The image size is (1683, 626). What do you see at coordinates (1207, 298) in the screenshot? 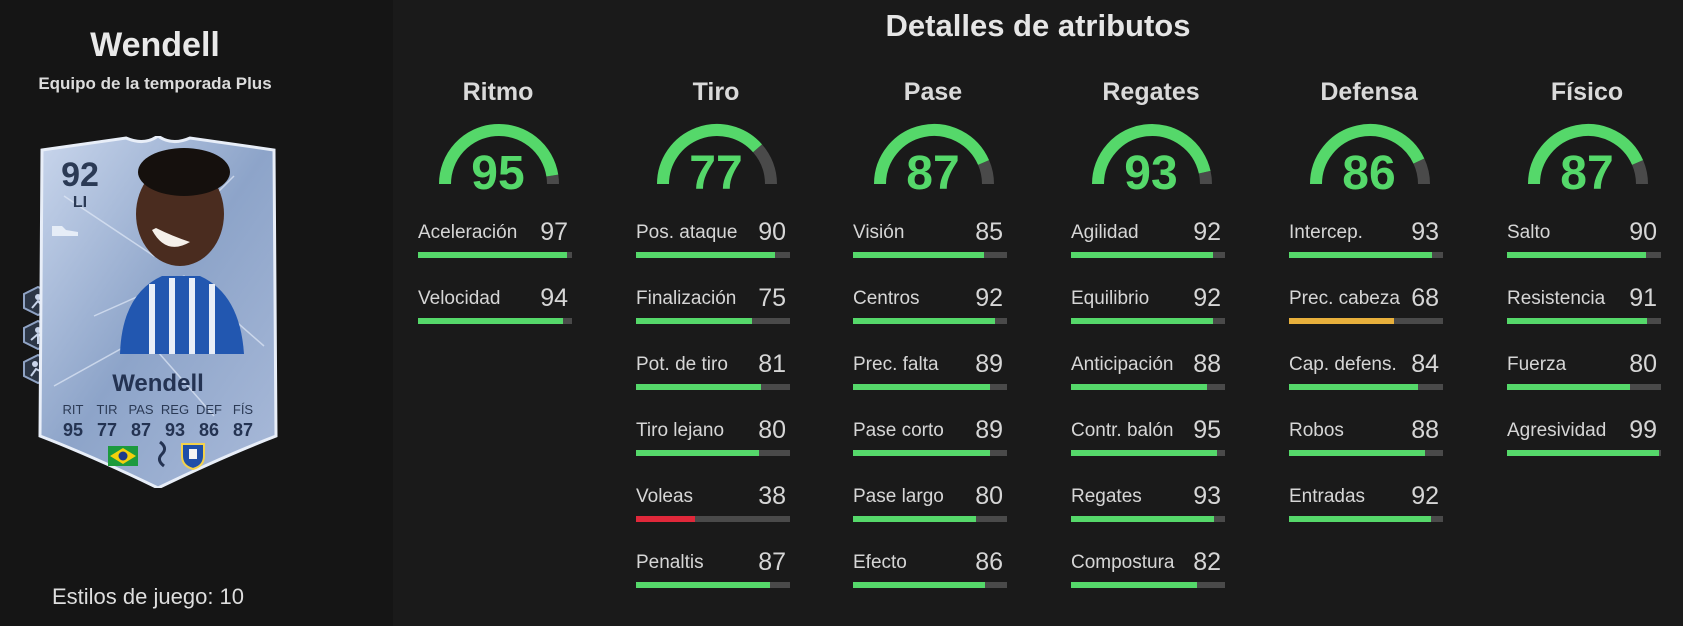
I see `attribute-value: 92` at bounding box center [1207, 298].